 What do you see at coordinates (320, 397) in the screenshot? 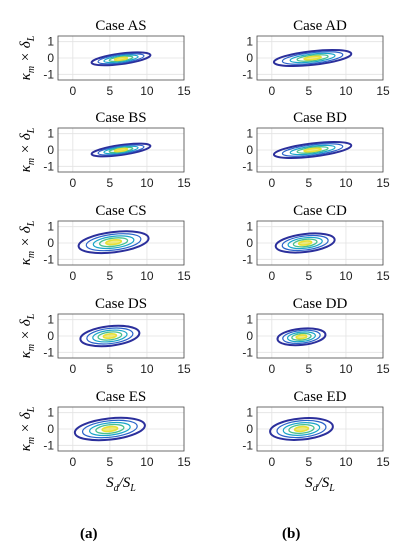
I see `panel-title: Case ED` at bounding box center [320, 397].